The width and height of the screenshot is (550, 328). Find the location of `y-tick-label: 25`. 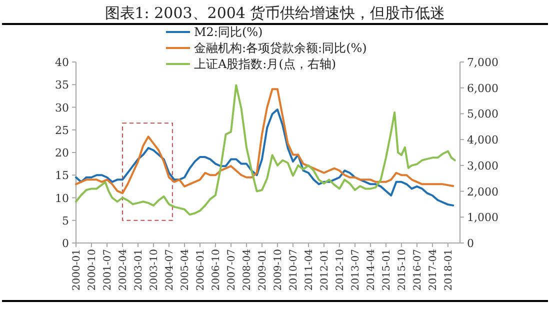

y-tick-label: 25 is located at coordinates (62, 130).